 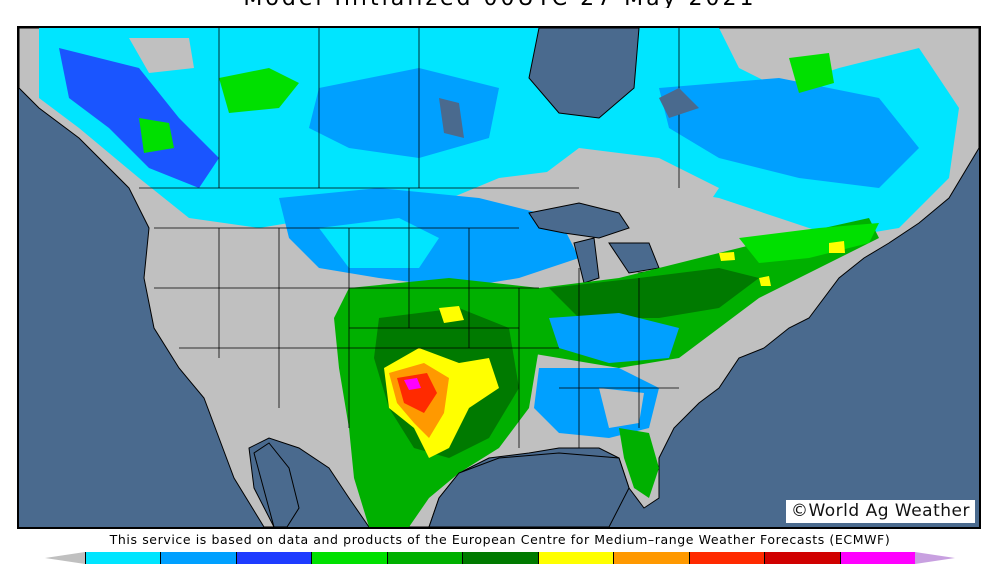 What do you see at coordinates (451, 314) in the screenshot?
I see `plains-yellow-spot` at bounding box center [451, 314].